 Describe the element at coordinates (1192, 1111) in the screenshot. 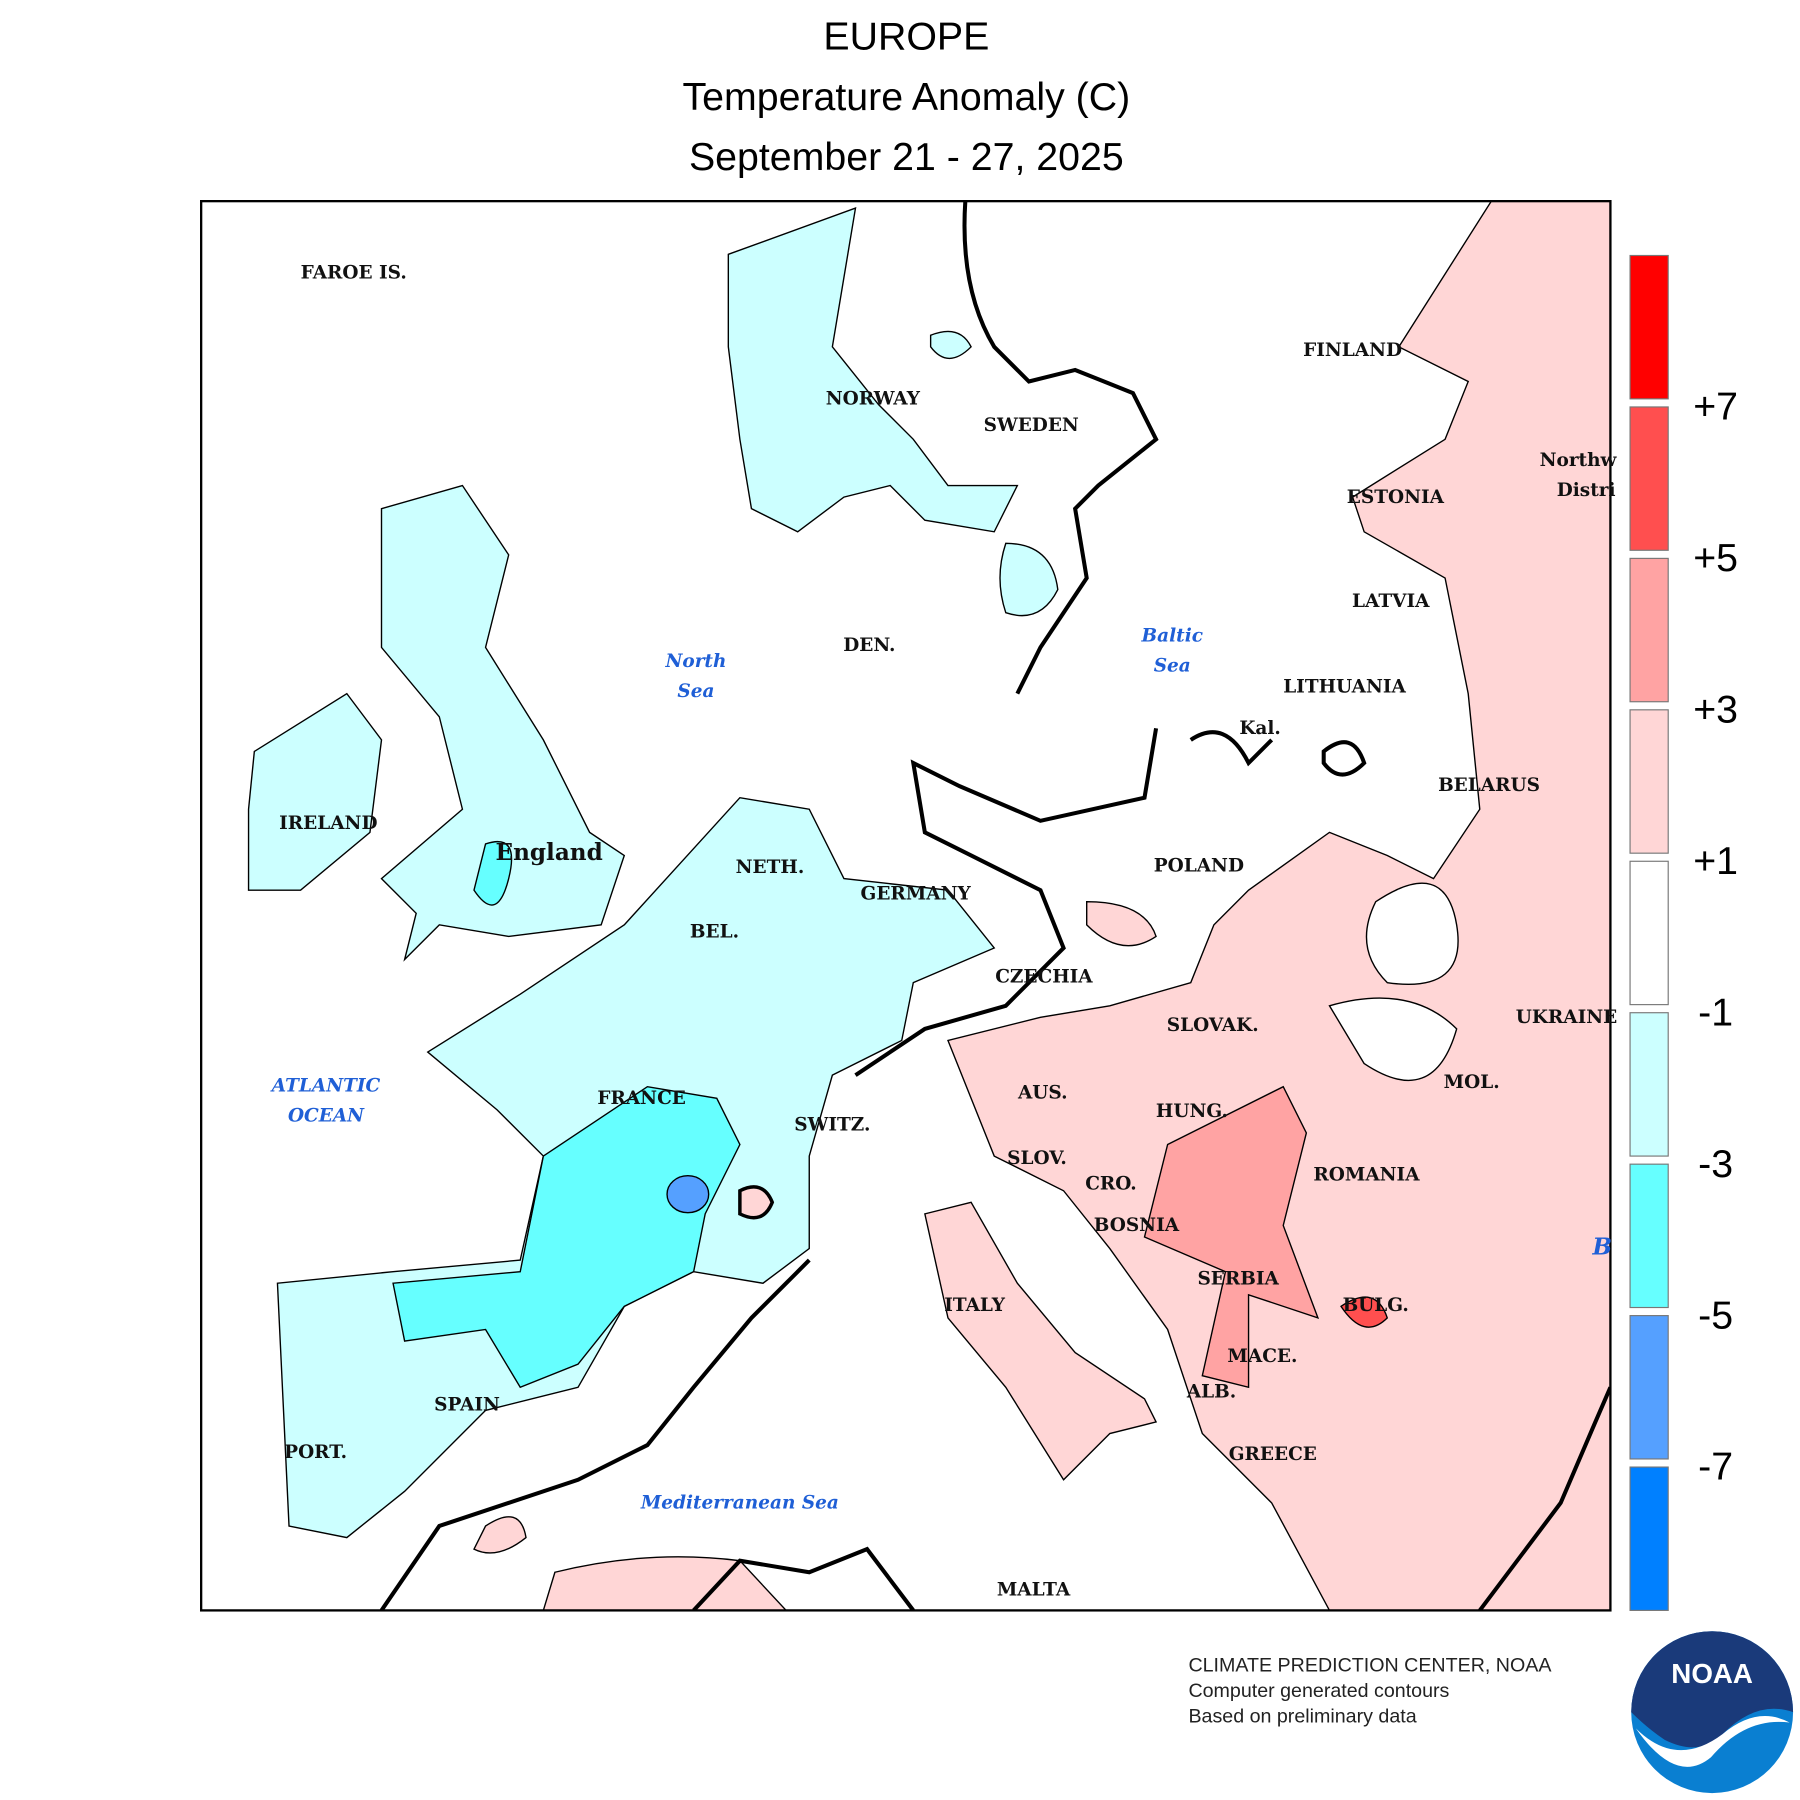

I see `map-label: HUNG.` at that location.